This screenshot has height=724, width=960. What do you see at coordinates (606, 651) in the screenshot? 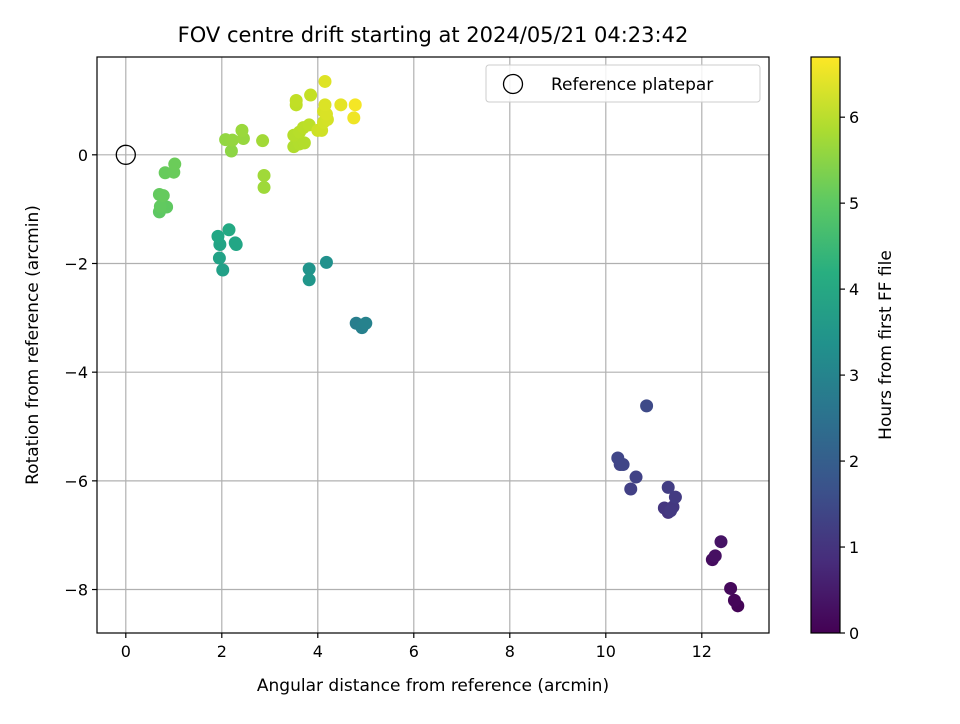
I see `x-tick-label: 10` at bounding box center [606, 651].